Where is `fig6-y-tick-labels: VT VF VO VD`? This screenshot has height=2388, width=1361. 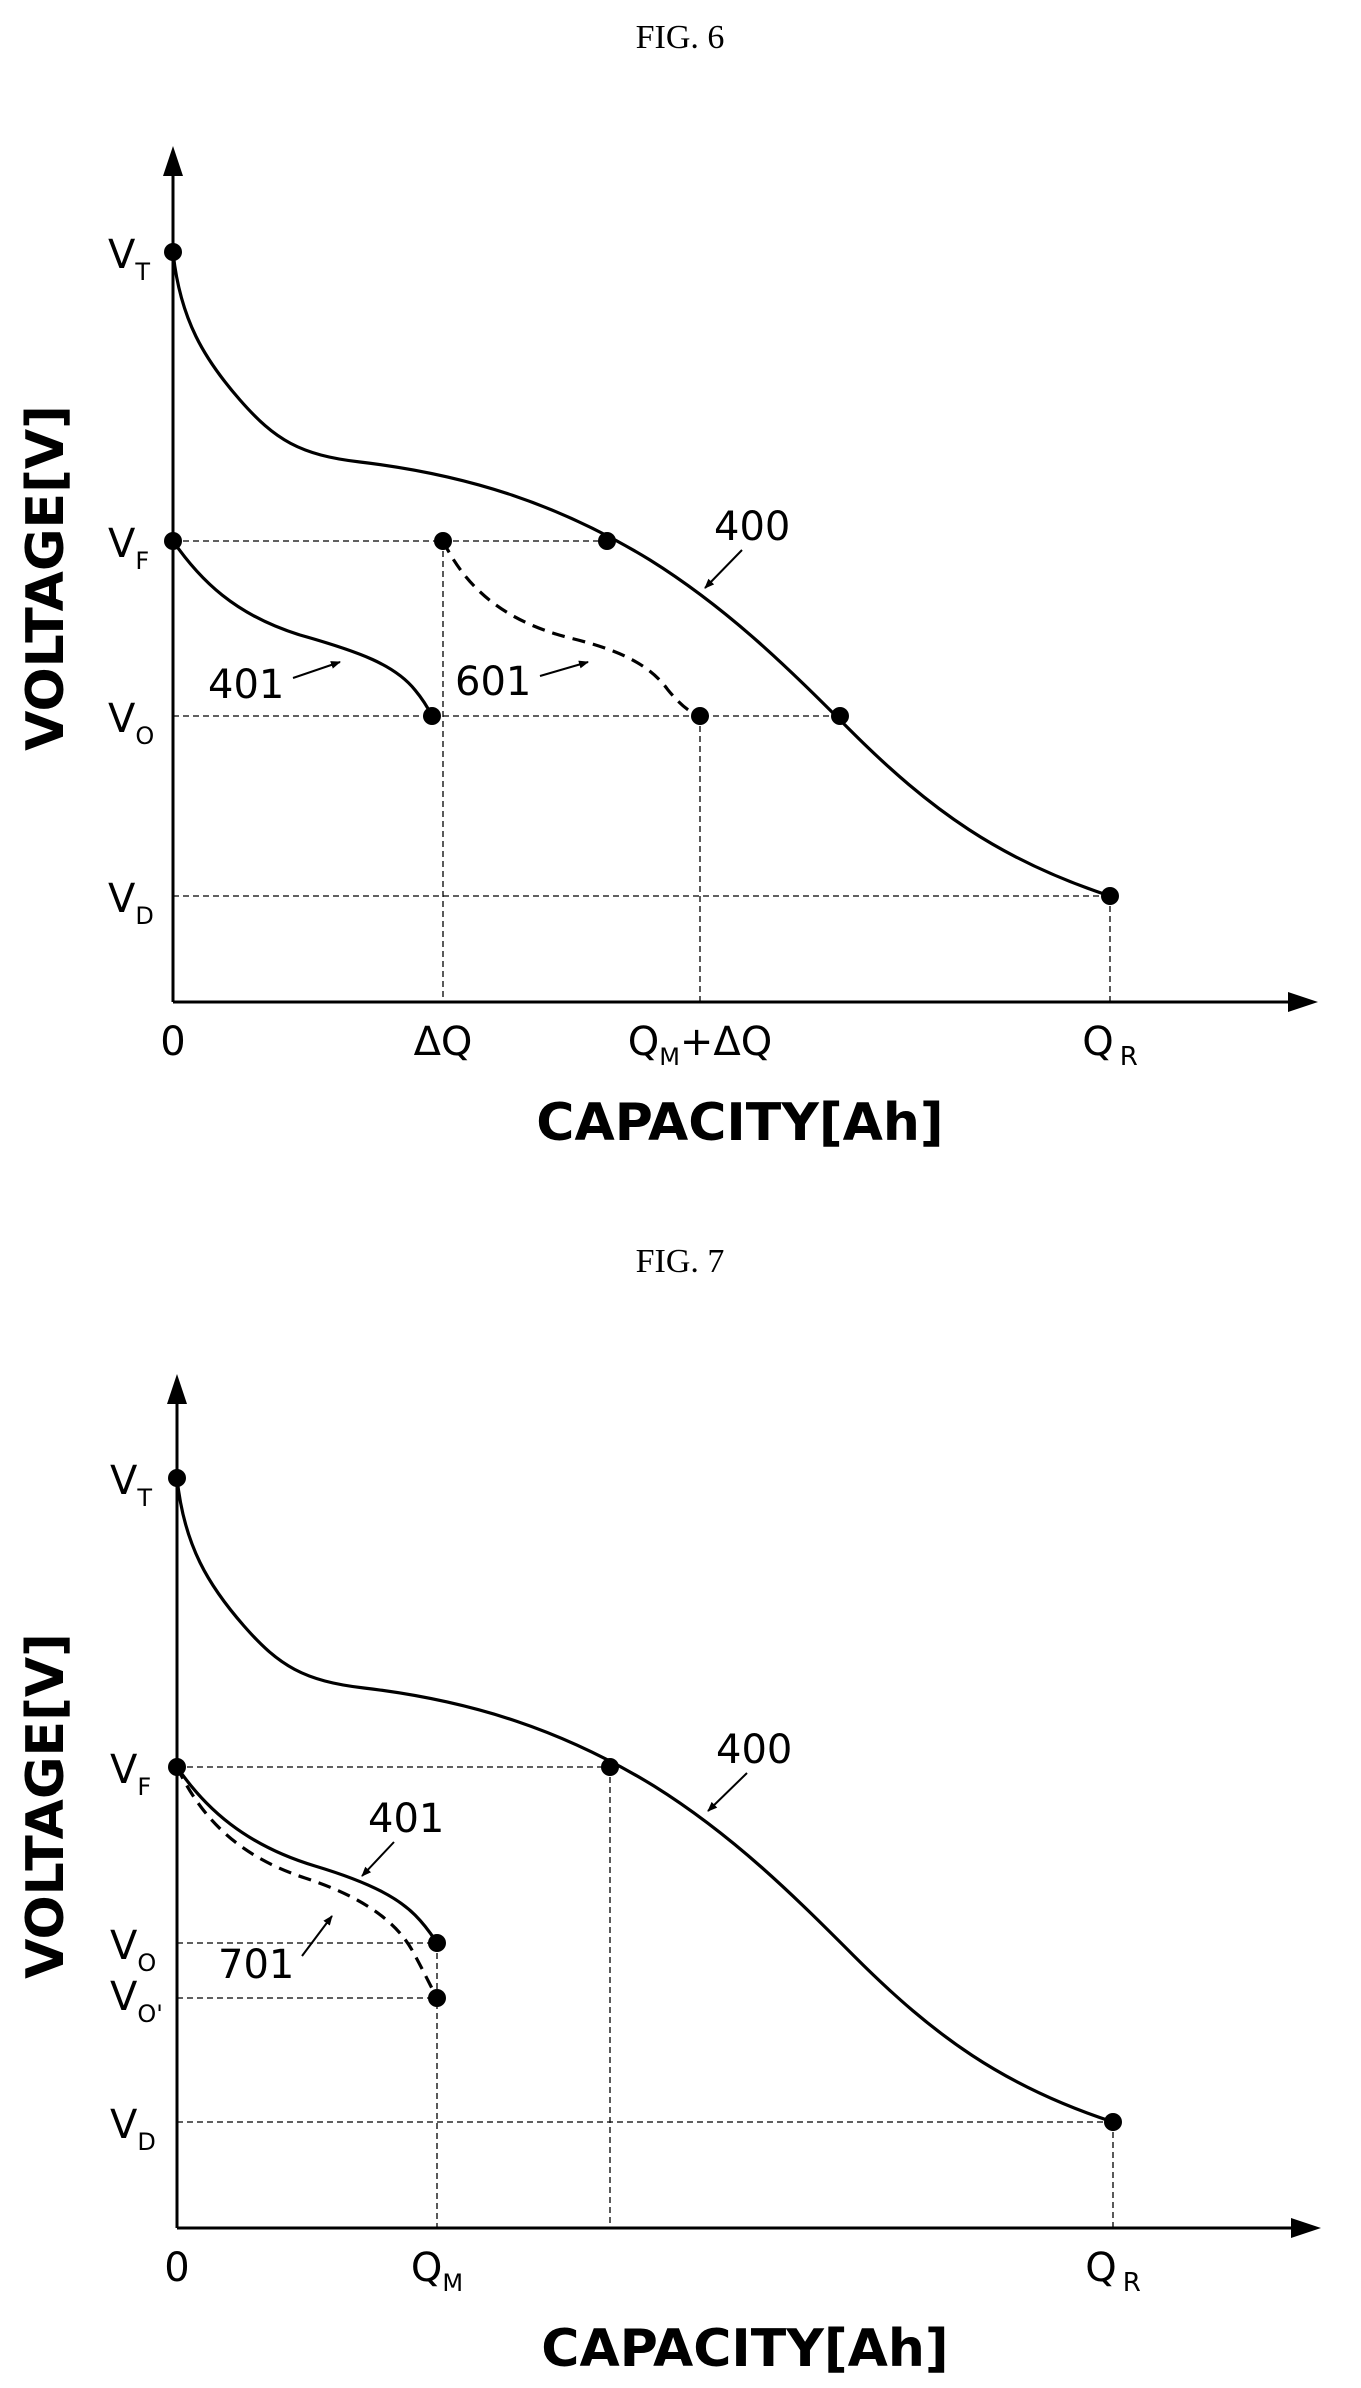
fig6-y-tick-labels: VT VF VO VD is located at coordinates (131, 581).